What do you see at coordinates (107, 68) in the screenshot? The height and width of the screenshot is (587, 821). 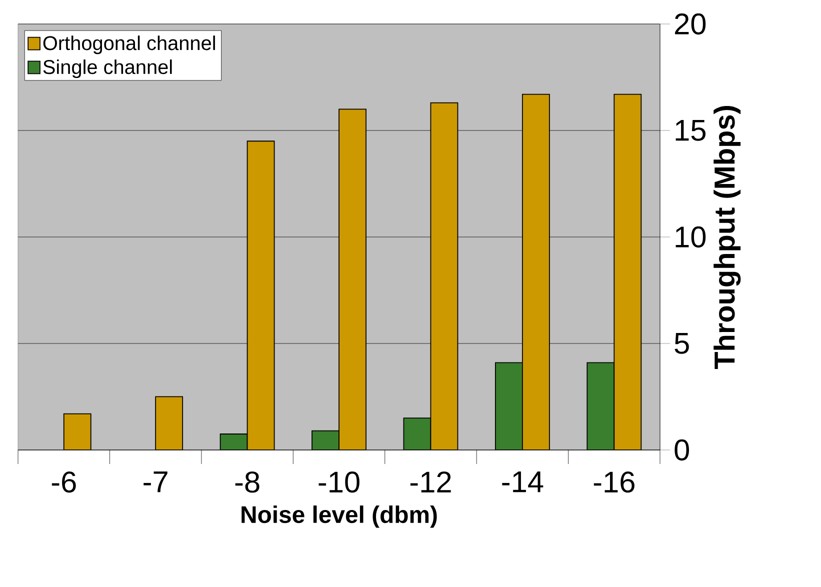 I see `legend-label: Single channel` at bounding box center [107, 68].